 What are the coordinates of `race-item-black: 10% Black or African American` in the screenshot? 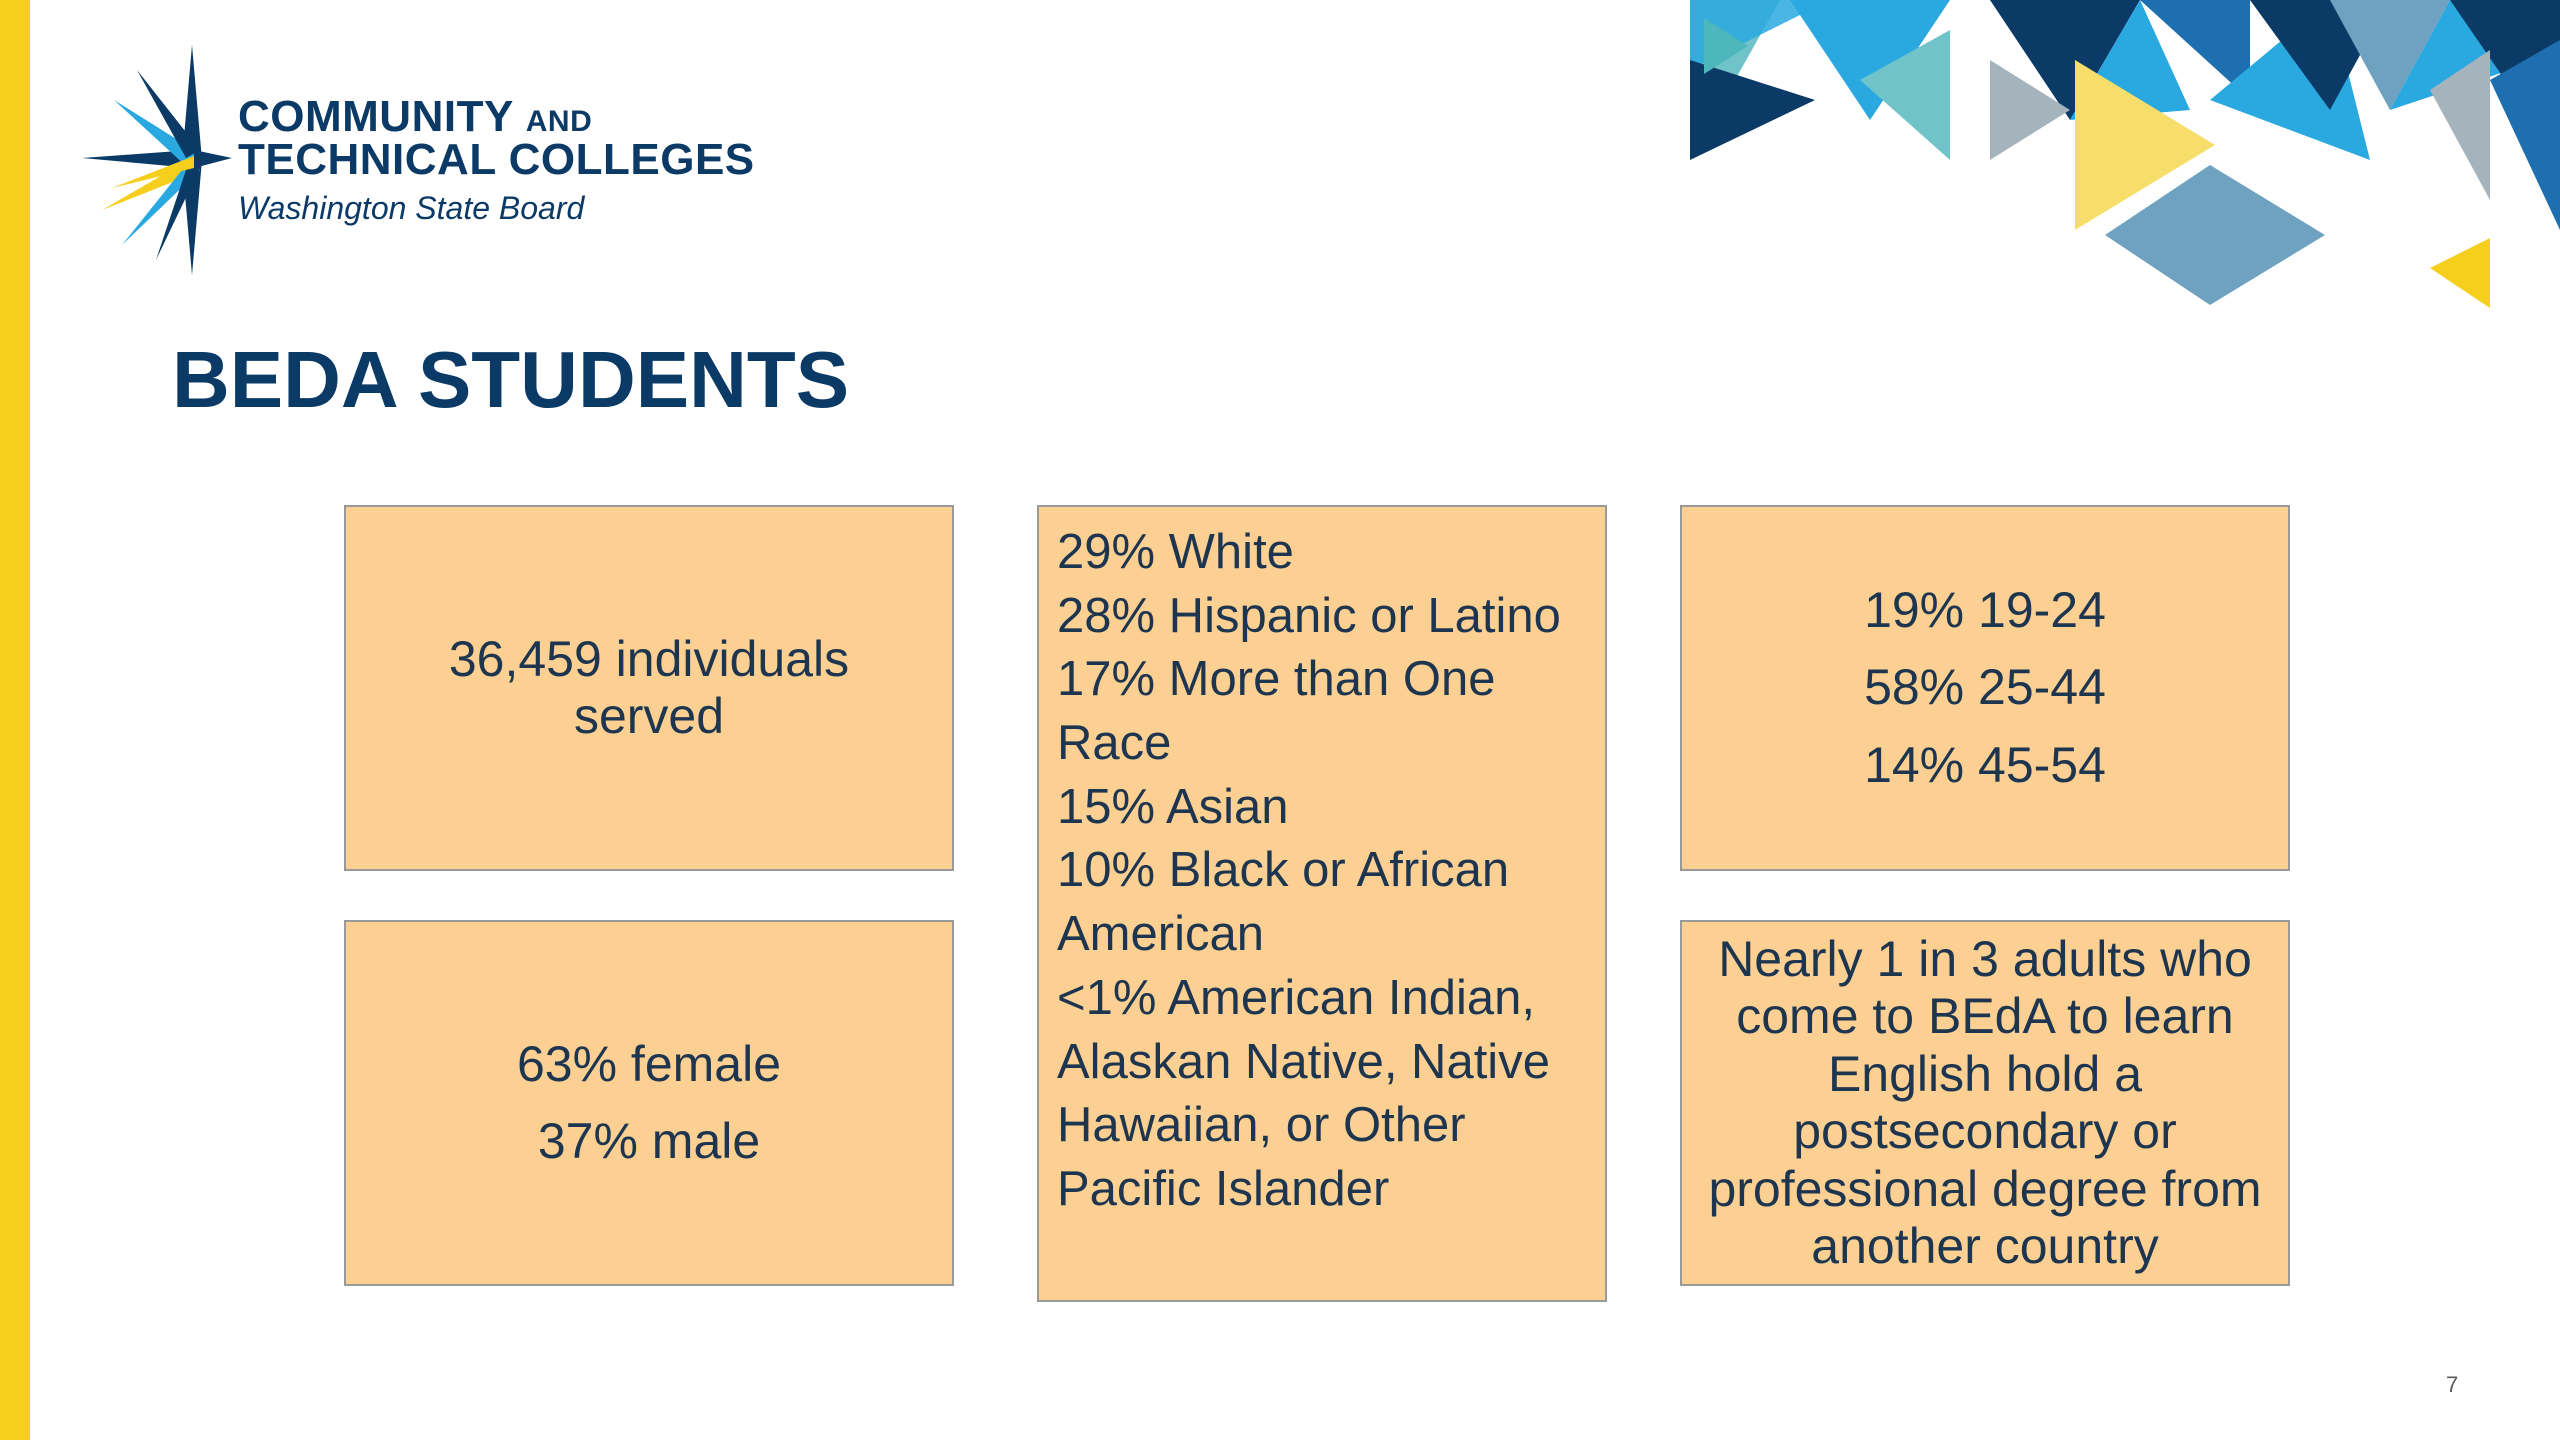 It's located at (1283, 902).